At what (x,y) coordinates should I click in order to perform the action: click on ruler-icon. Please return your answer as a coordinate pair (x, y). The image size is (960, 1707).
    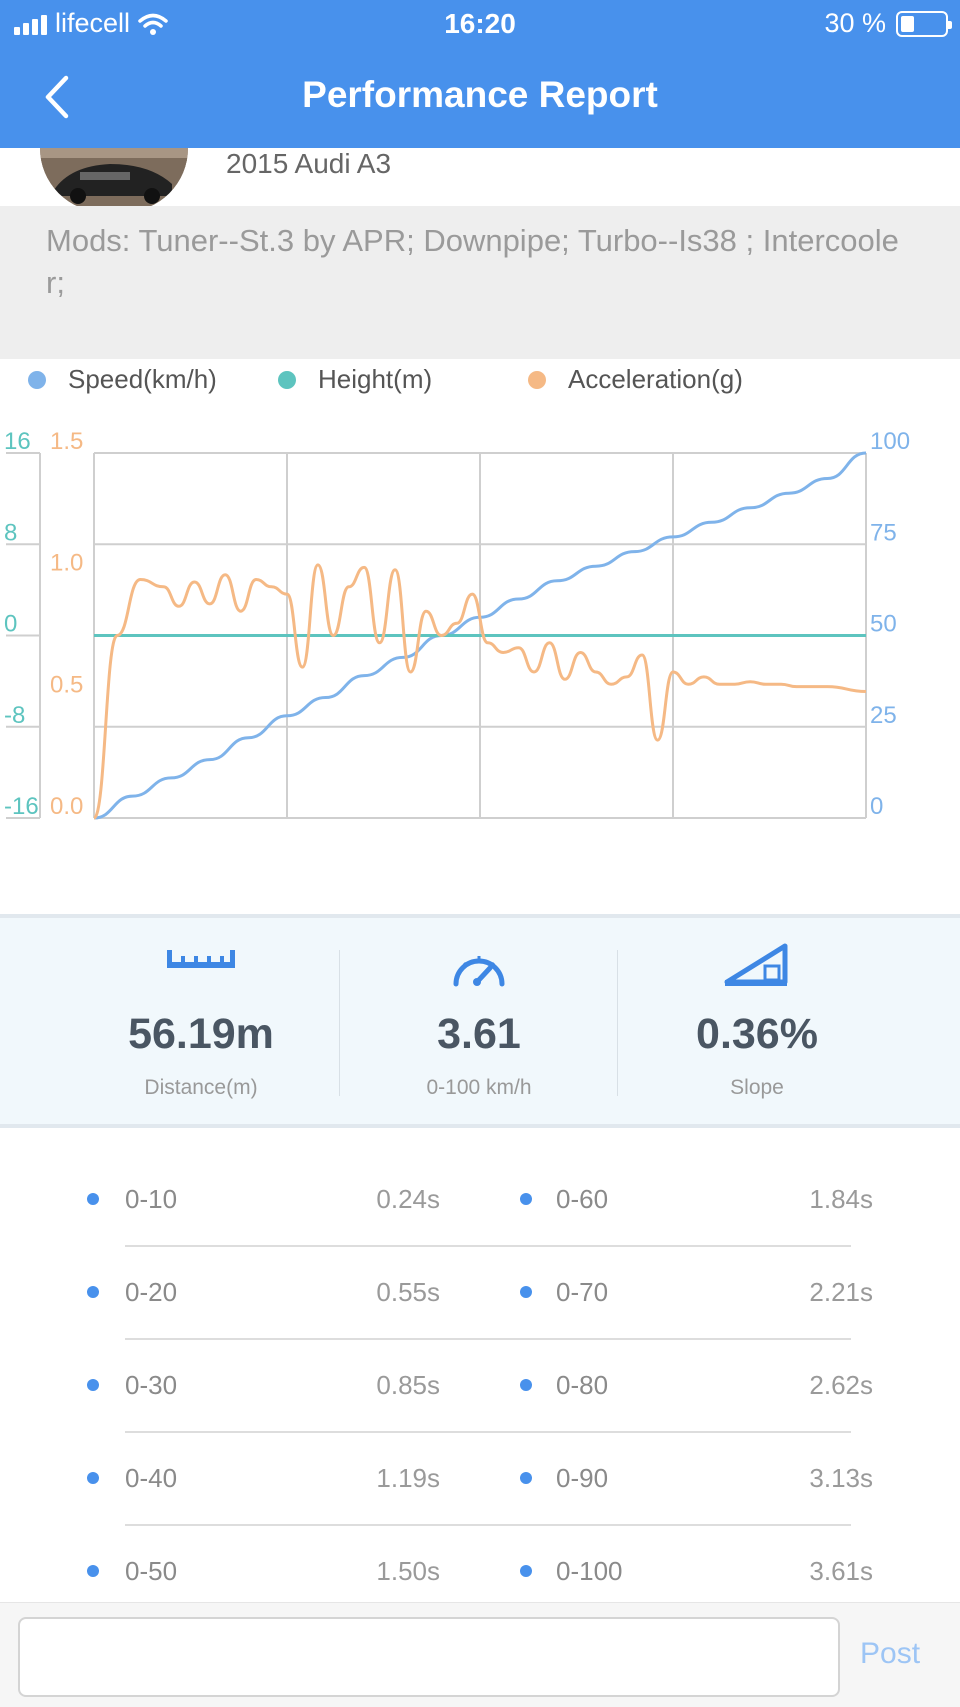
    Looking at the image, I should click on (201, 959).